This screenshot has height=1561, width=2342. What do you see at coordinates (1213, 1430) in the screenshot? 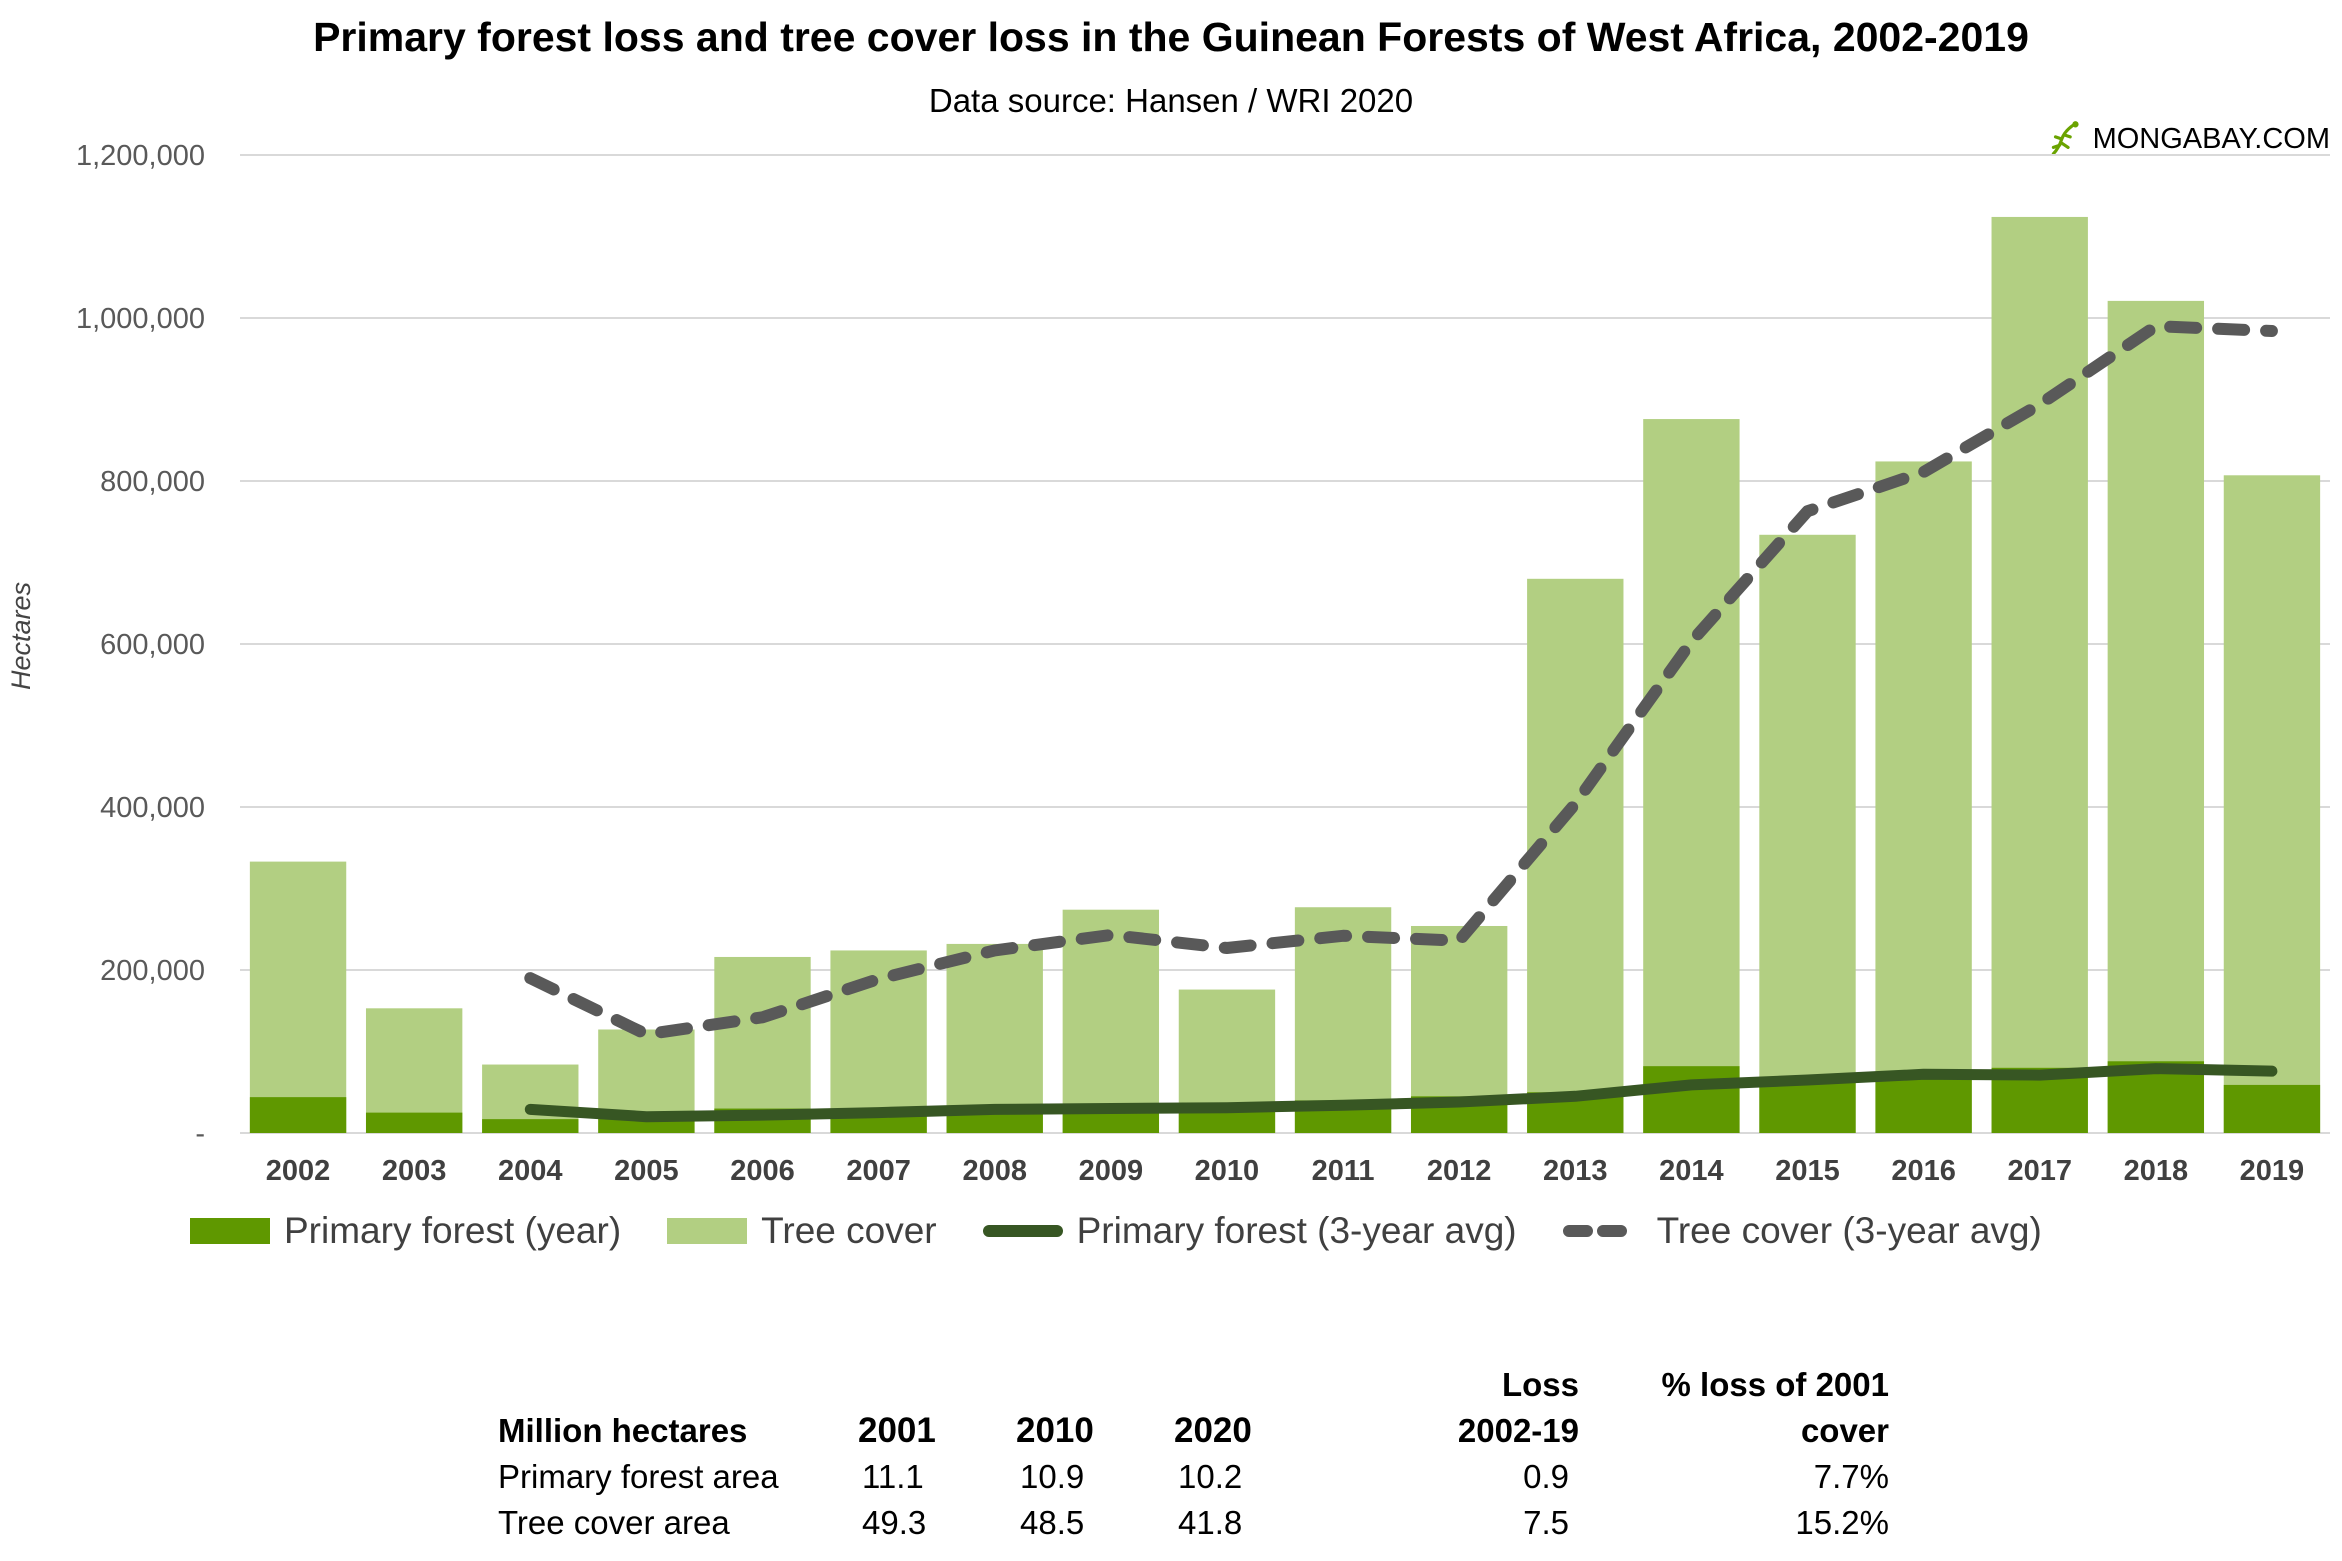
I see `table-header-cell: 2020` at bounding box center [1213, 1430].